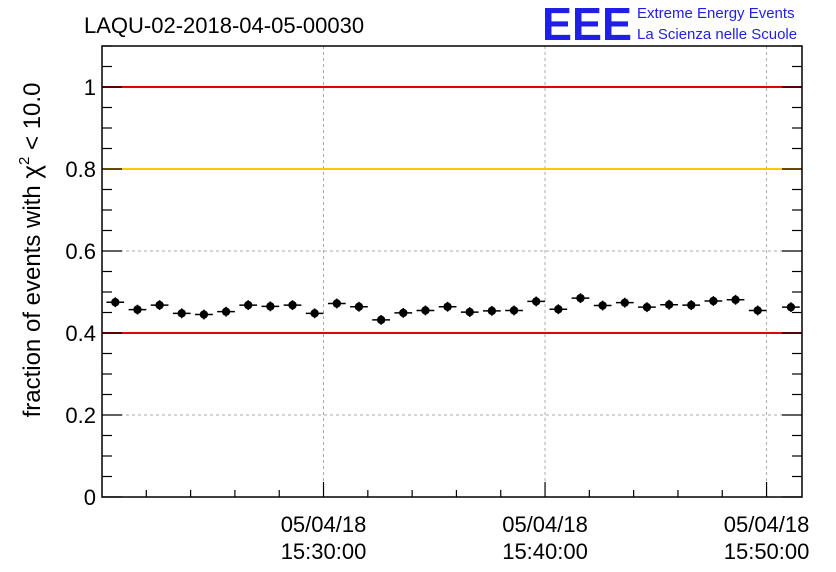 Image resolution: width=836 pixels, height=572 pixels. Describe the element at coordinates (80, 251) in the screenshot. I see `y-tick-label-3: 0.6` at that location.